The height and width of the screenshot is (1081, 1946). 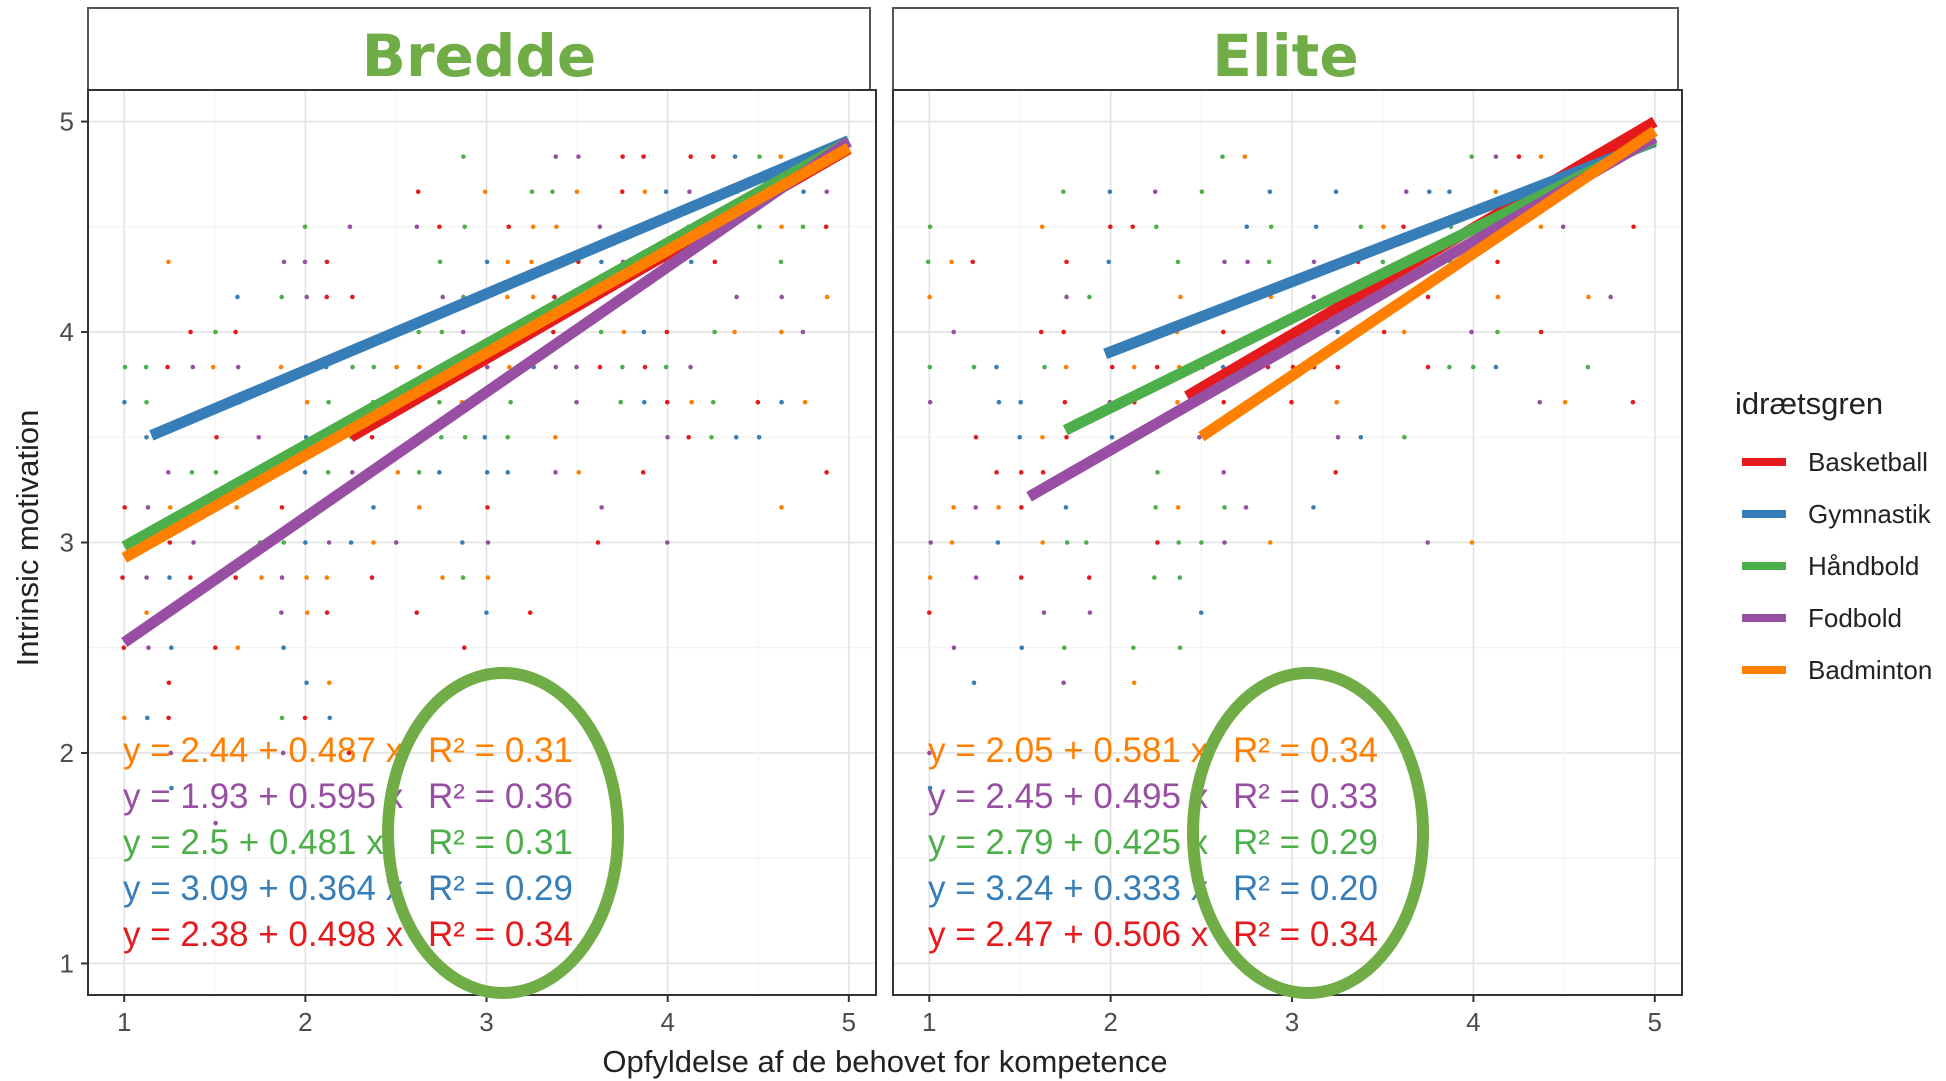 I want to click on x-tick-label: 3, so click(x=486, y=1022).